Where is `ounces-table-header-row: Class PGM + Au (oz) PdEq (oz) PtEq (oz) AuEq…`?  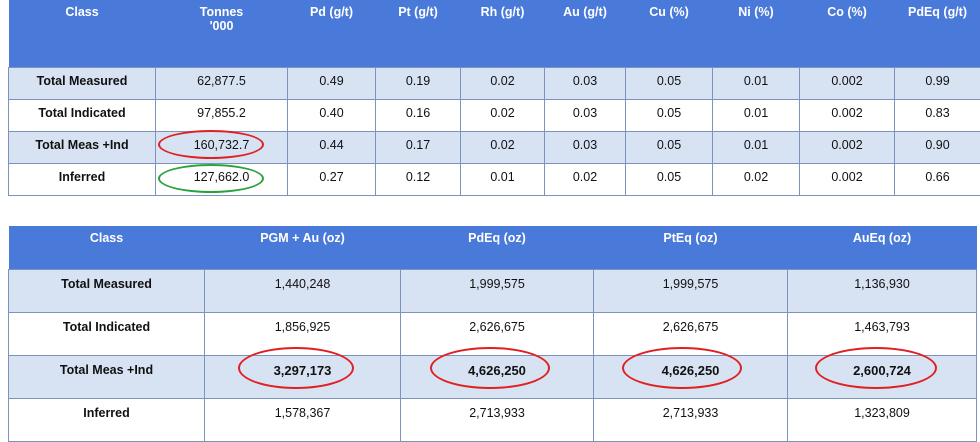 ounces-table-header-row: Class PGM + Au (oz) PdEq (oz) PtEq (oz) AuEq… is located at coordinates (492, 247).